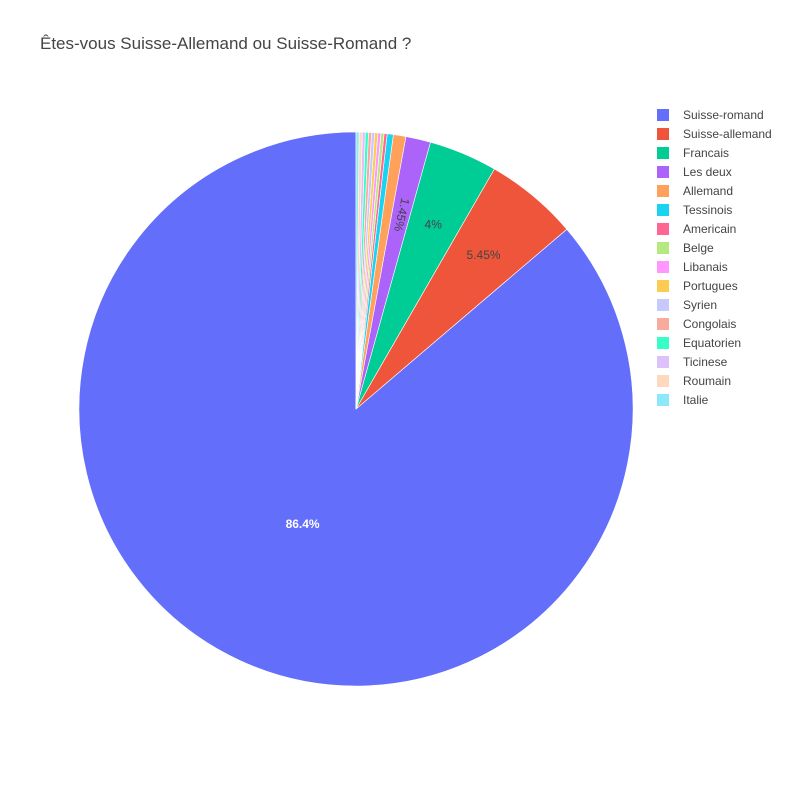 Image resolution: width=800 pixels, height=800 pixels. I want to click on slice-label: 86.4%, so click(303, 524).